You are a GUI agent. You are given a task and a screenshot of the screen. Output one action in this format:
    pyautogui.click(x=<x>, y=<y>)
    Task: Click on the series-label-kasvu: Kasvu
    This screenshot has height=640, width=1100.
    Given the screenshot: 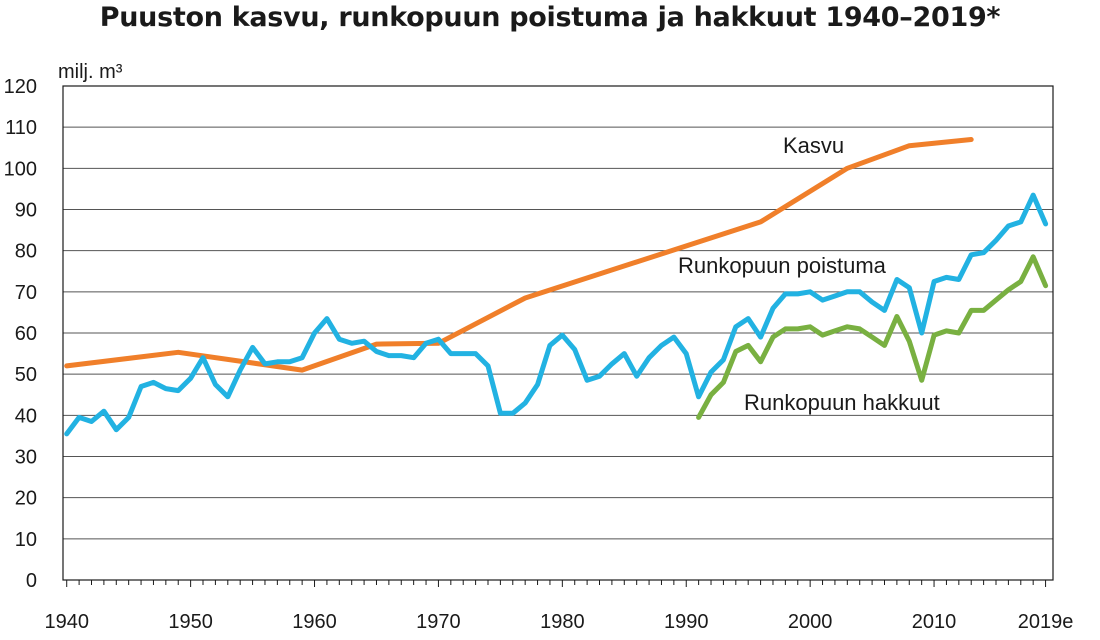 What is the action you would take?
    pyautogui.click(x=813, y=145)
    